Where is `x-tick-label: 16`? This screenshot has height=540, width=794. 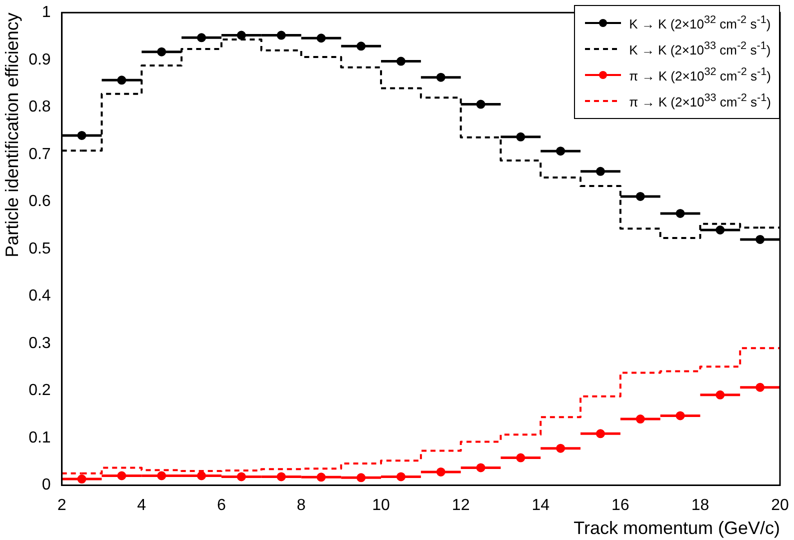
x-tick-label: 16 is located at coordinates (621, 505).